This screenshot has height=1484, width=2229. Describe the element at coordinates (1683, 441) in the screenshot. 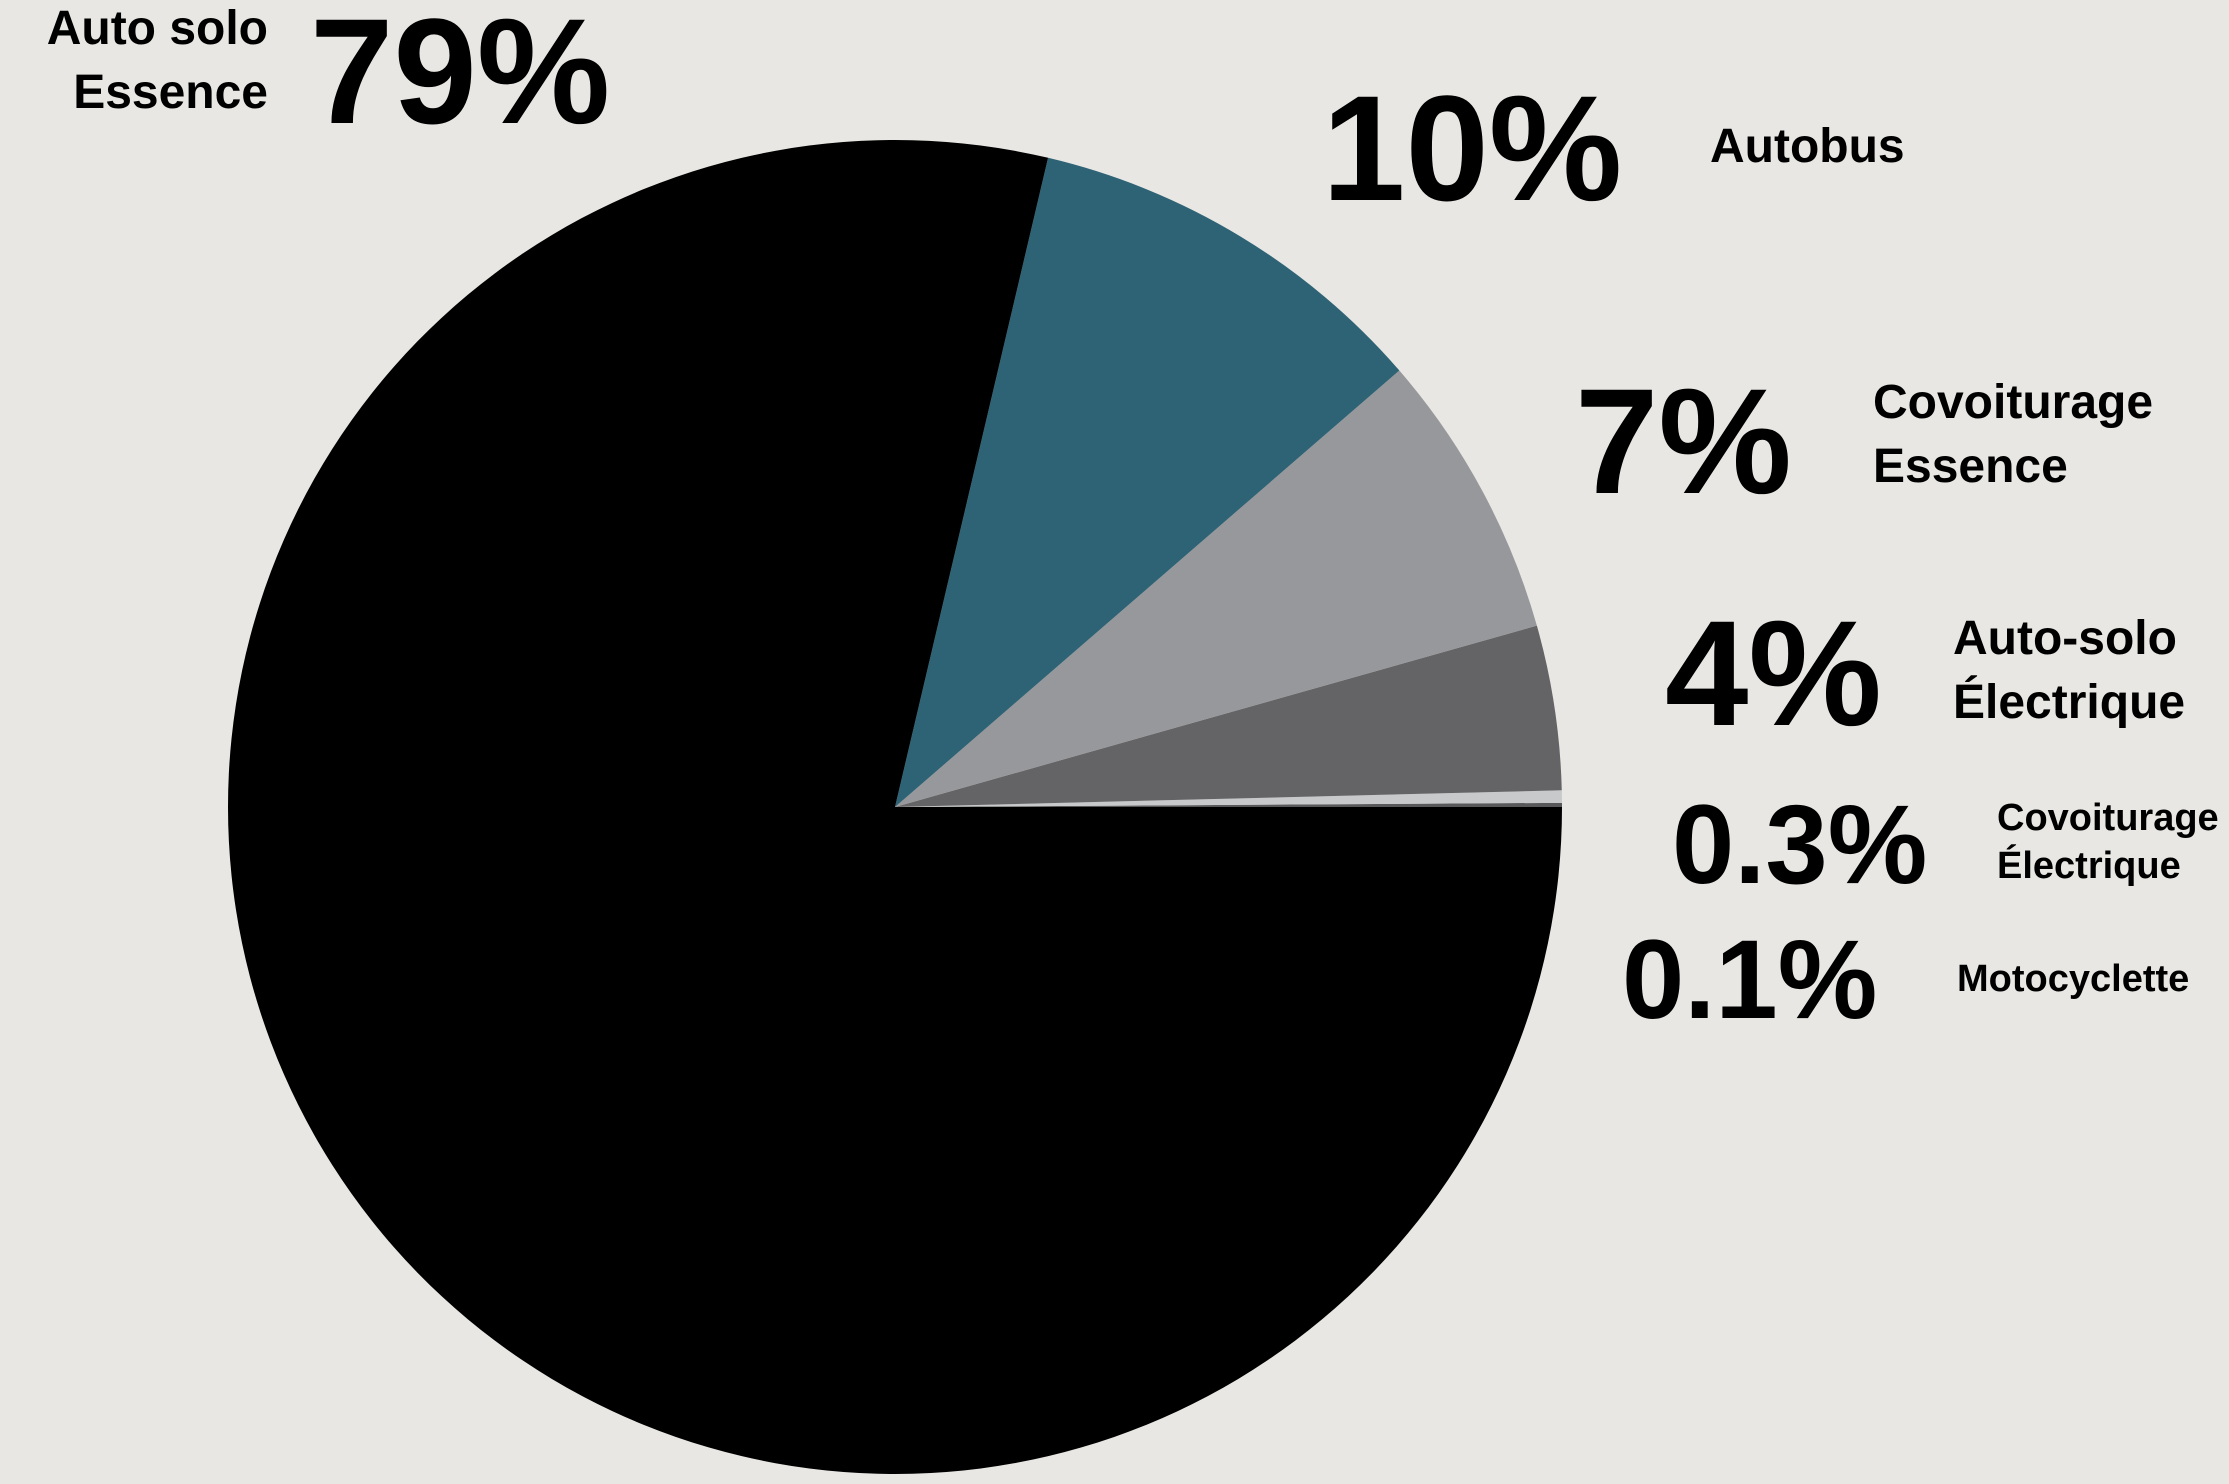

I see `slice-value-label-2: 7%` at that location.